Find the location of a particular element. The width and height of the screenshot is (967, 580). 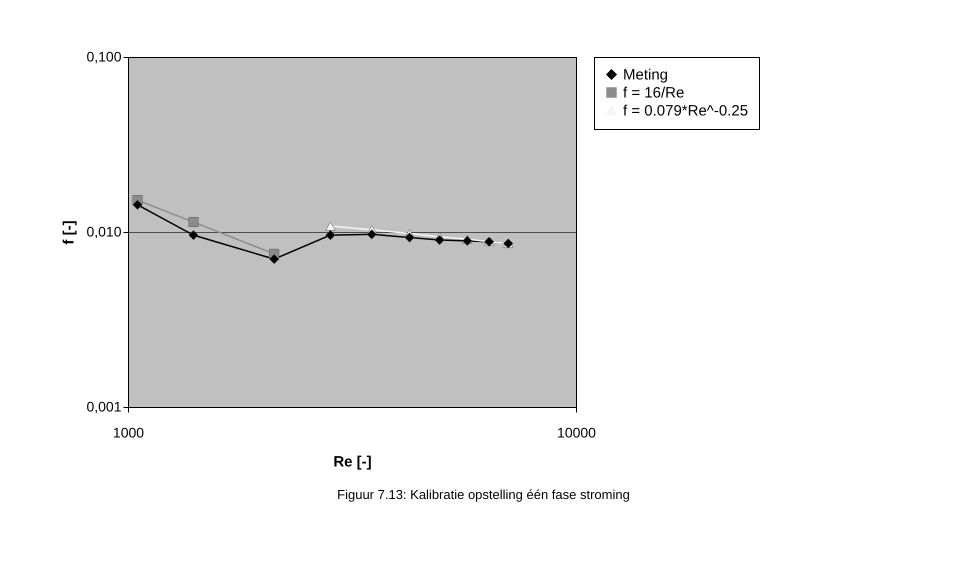

y-axis-title: f [-] is located at coordinates (69, 232).